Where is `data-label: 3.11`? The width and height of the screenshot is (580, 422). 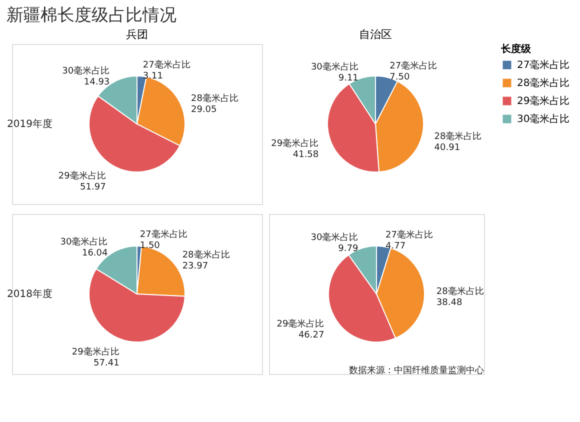
data-label: 3.11 is located at coordinates (152, 76).